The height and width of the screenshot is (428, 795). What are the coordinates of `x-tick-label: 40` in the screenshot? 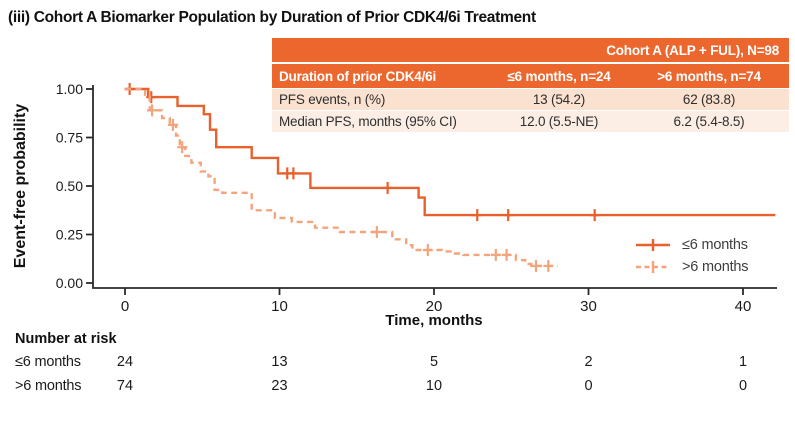 It's located at (743, 306).